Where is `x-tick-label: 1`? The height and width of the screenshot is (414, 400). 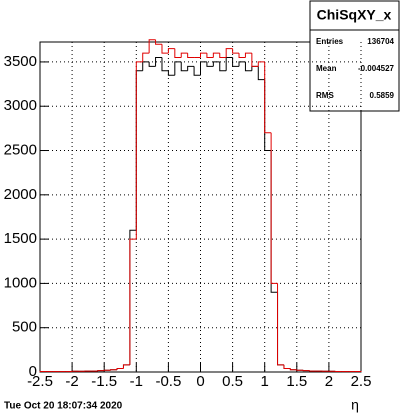
x-tick-label: 1 is located at coordinates (265, 381).